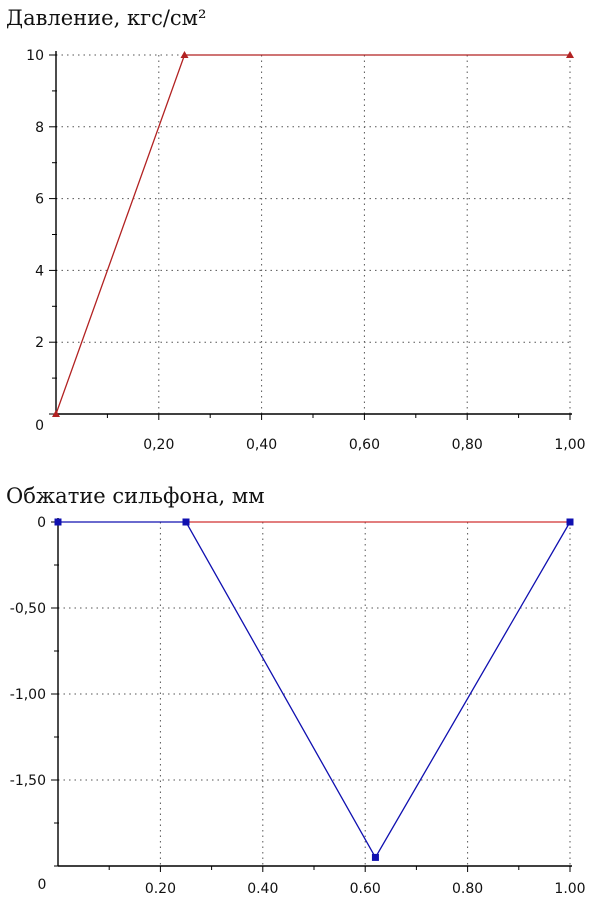 This screenshot has width=592, height=901. Describe the element at coordinates (467, 889) in the screenshot. I see `x-tick-label: 0.80` at that location.